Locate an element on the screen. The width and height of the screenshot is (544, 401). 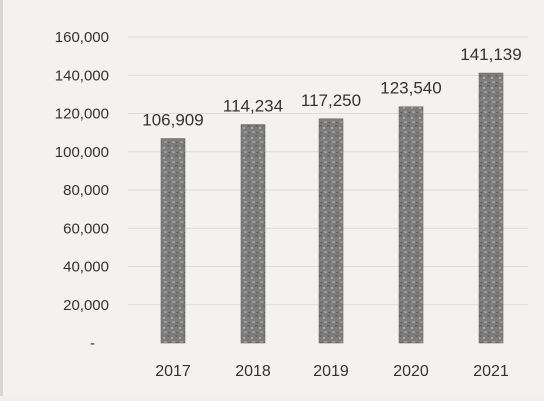
y-tick-label: 100,000 is located at coordinates (82, 152).